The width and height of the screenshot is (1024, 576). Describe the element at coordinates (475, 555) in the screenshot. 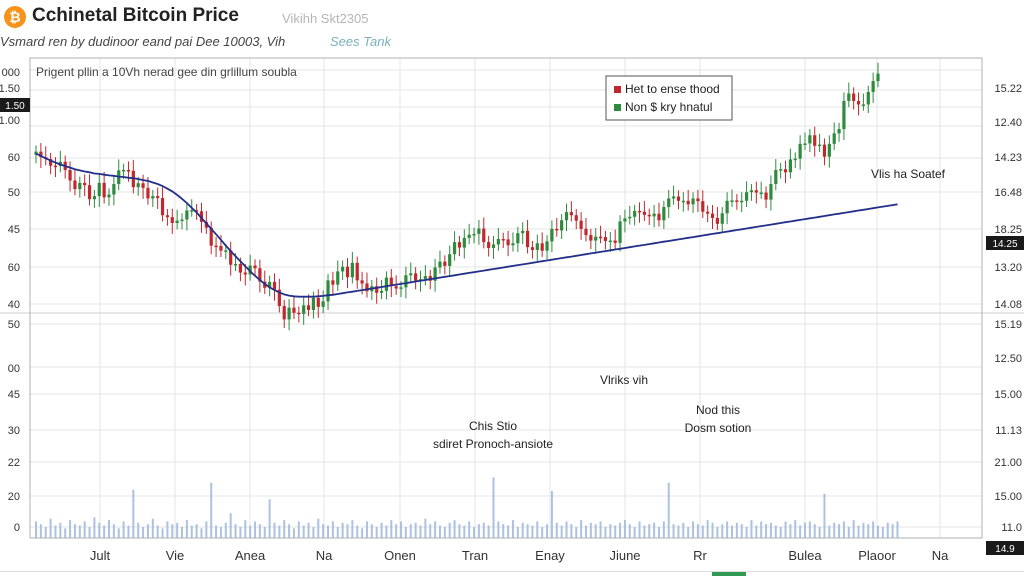

I see `x-tick-label: Tran` at that location.